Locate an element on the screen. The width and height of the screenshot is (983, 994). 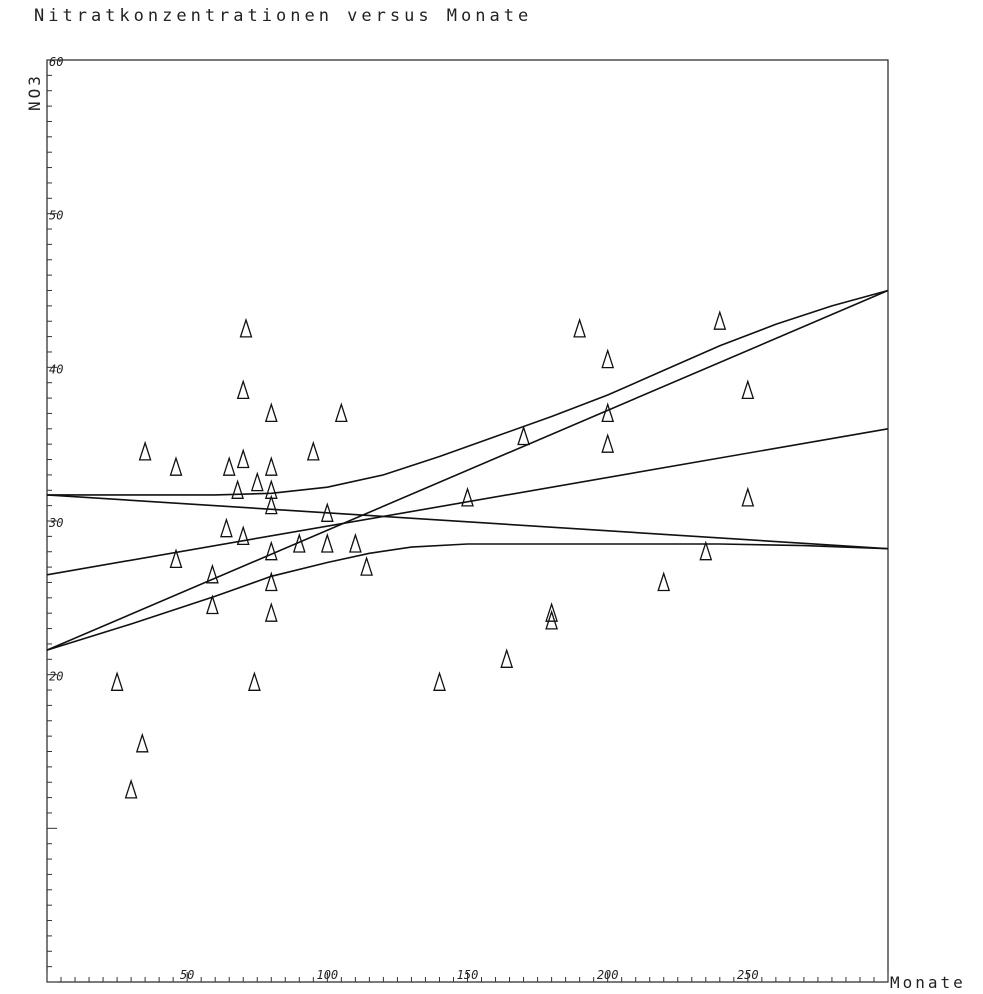
y-tick-label: 60 is located at coordinates (56, 62).